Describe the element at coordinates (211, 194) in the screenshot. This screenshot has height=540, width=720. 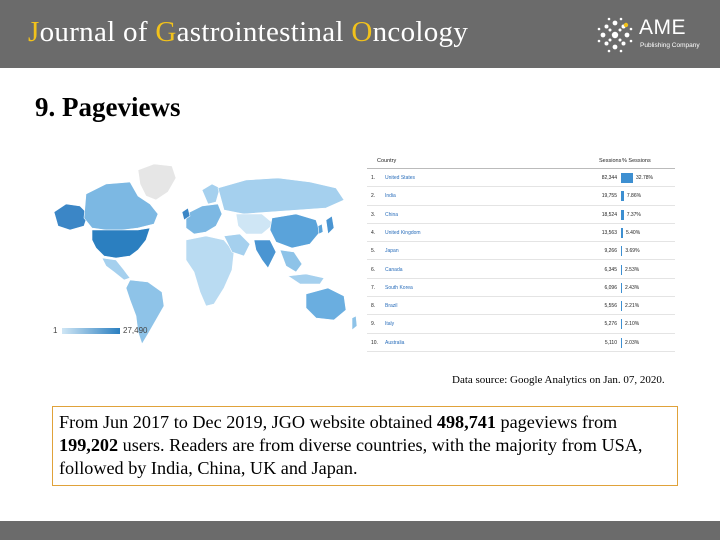
I see `map-region-scandinavia` at that location.